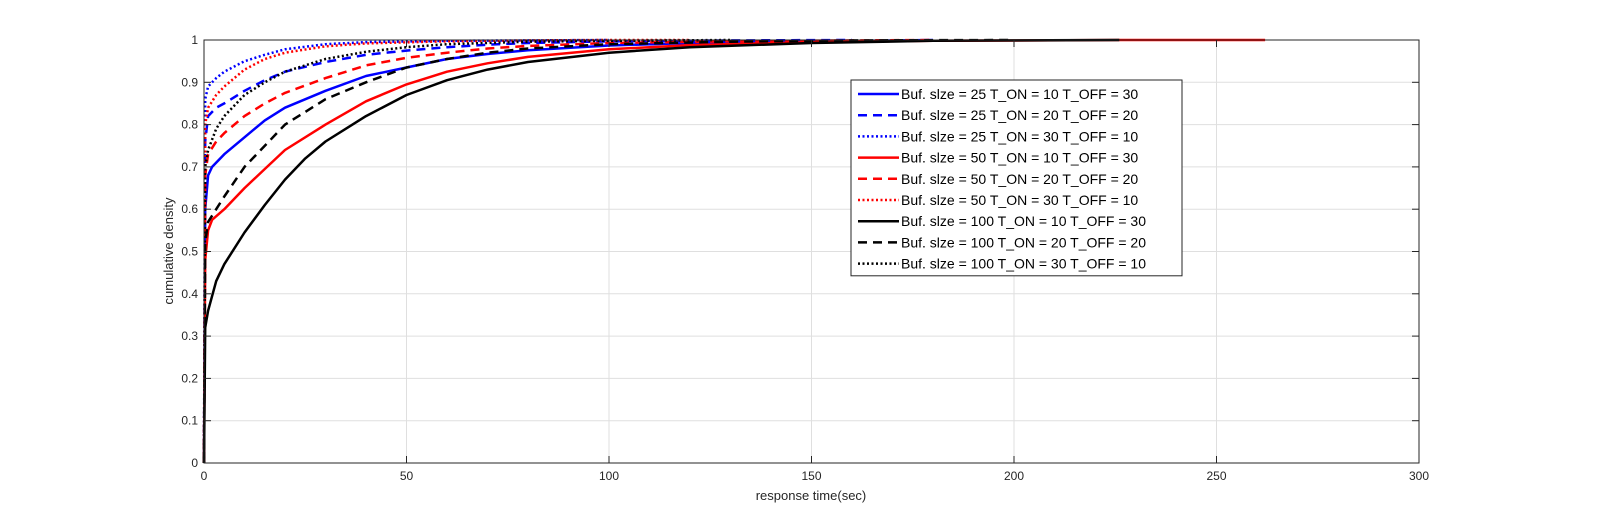  Describe the element at coordinates (811, 476) in the screenshot. I see `x-tick-label: 150` at that location.